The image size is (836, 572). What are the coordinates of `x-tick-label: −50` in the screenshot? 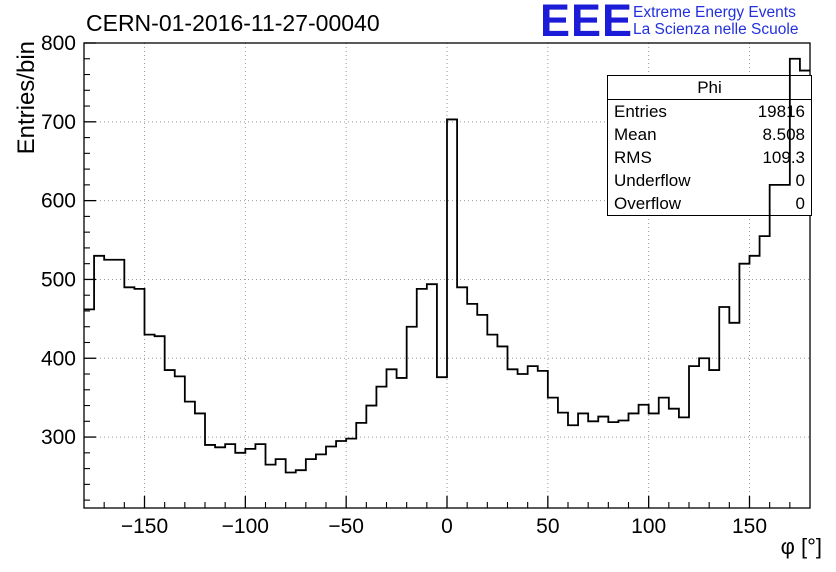 It's located at (346, 526).